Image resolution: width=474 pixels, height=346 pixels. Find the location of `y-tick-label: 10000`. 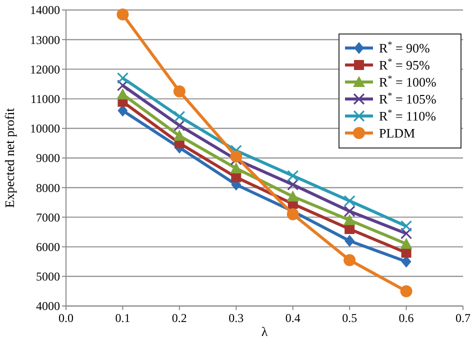

y-tick-label: 10000 is located at coordinates (45, 129).